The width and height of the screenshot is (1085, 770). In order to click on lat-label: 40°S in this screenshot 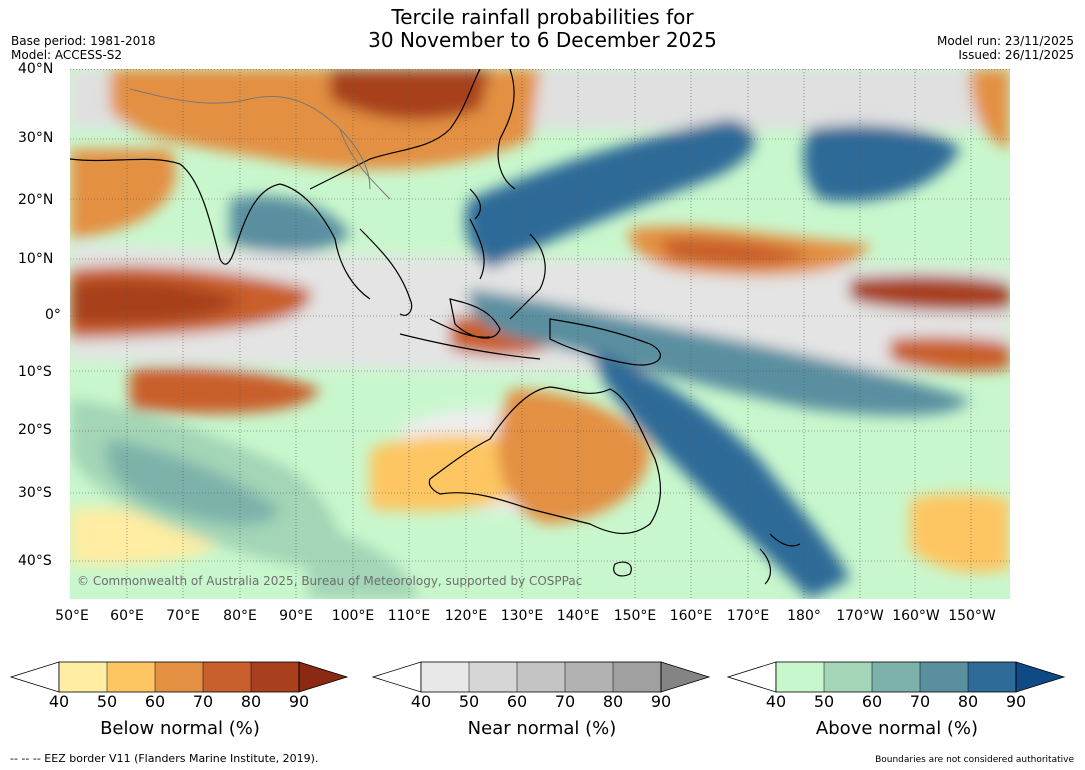, I will do `click(35, 561)`.